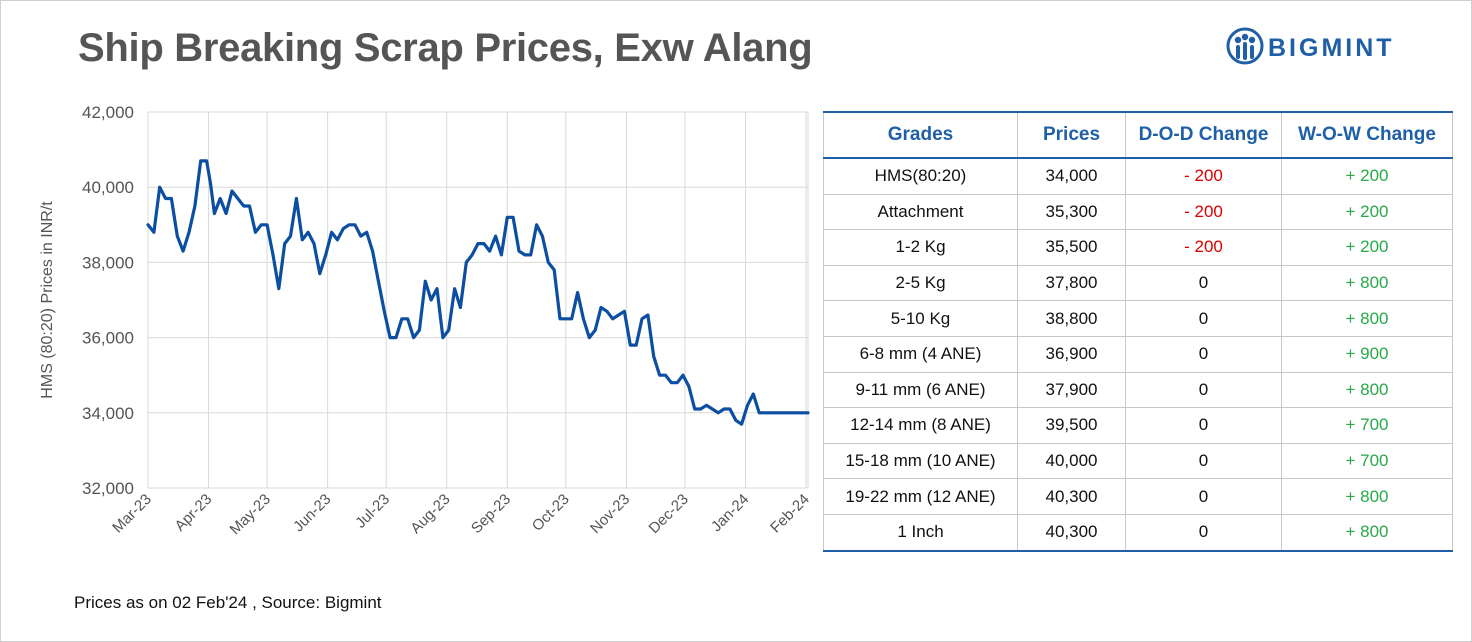 This screenshot has height=642, width=1472. I want to click on price-cell: 40,000, so click(1071, 461).